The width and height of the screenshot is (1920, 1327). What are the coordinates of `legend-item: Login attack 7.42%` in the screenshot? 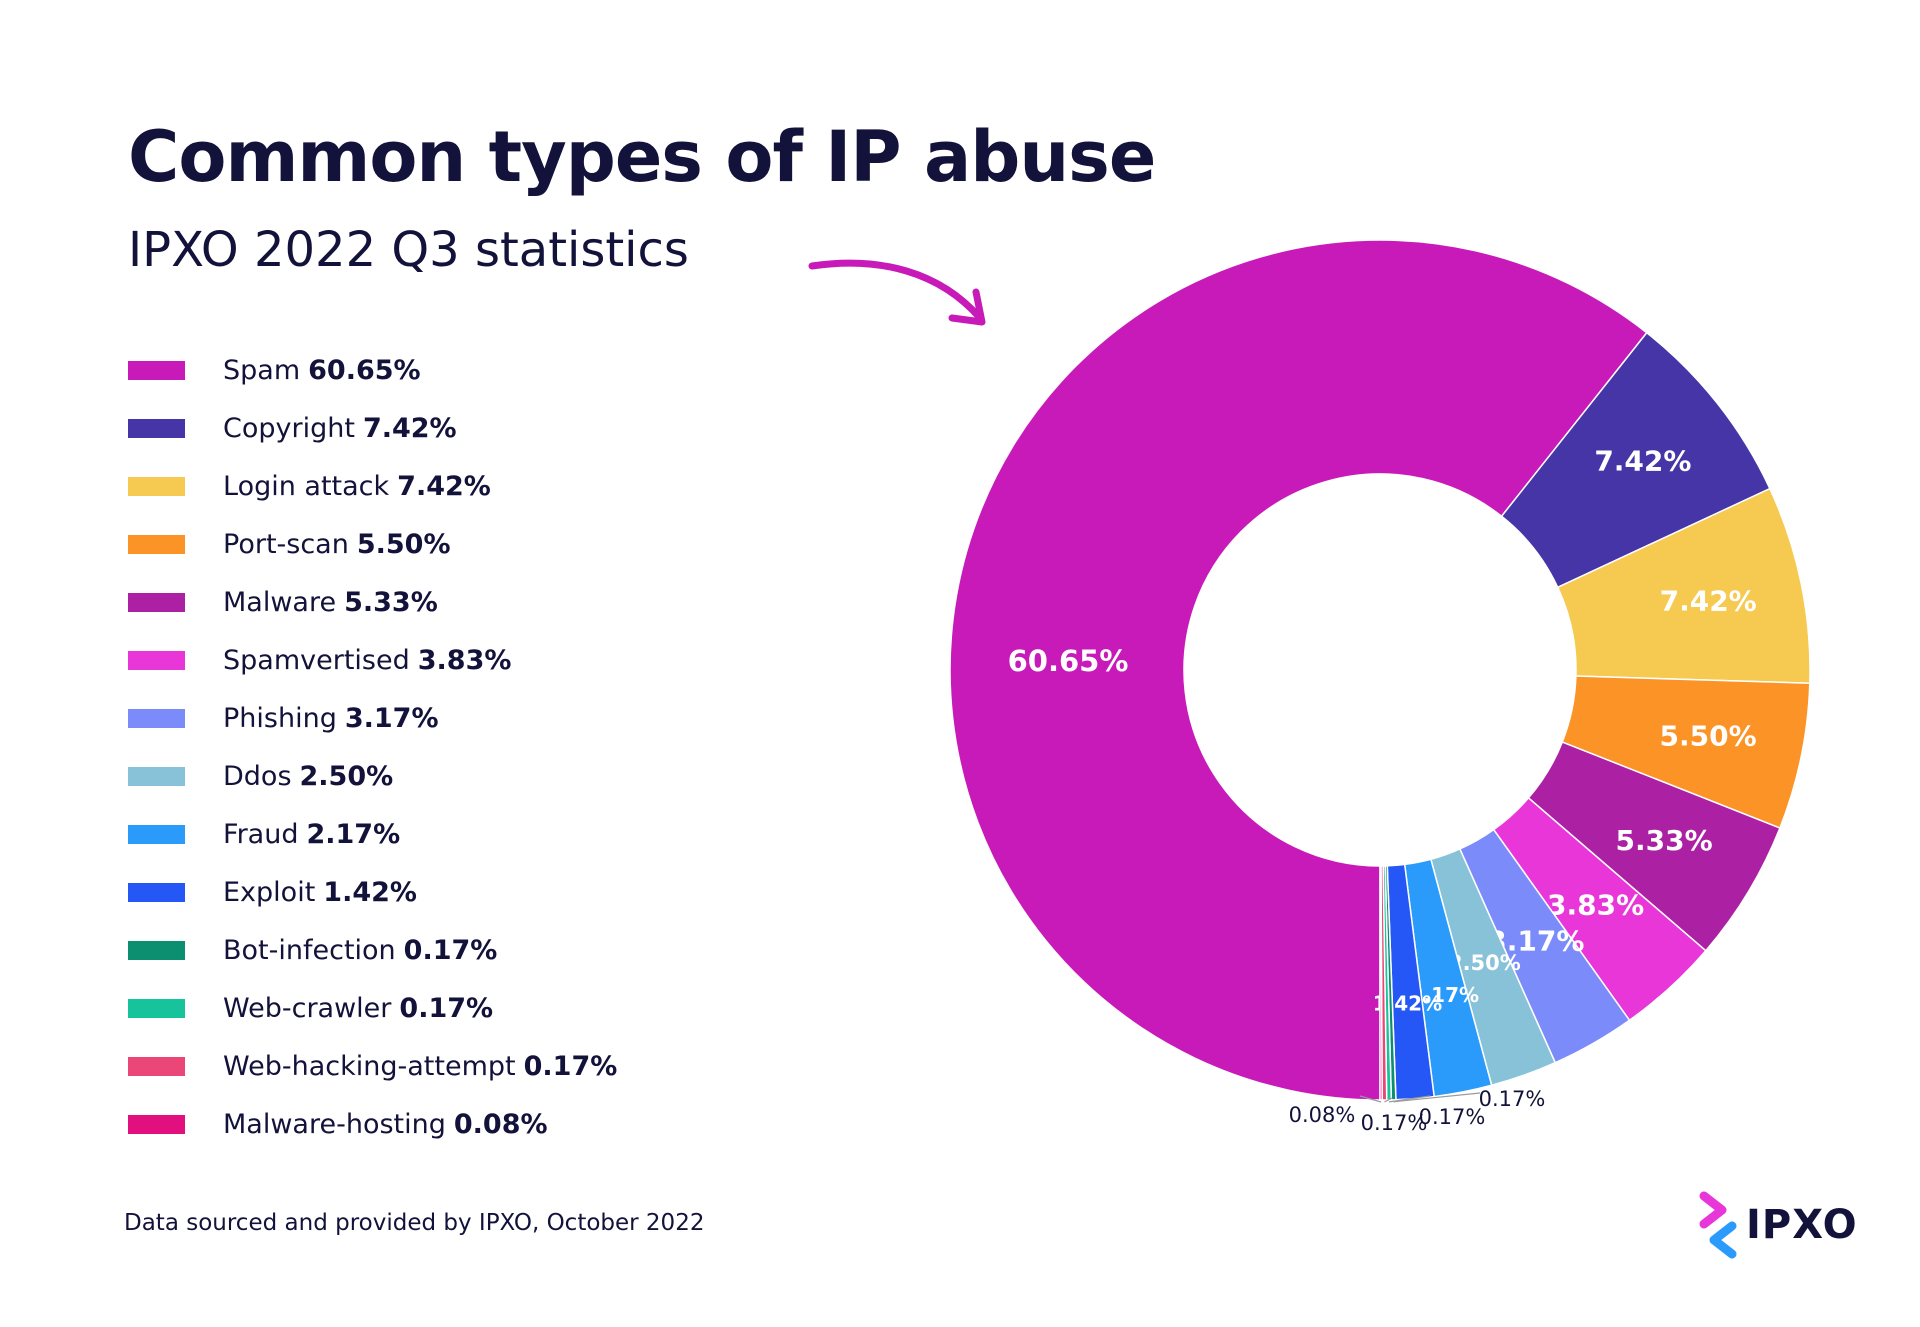 It's located at (448, 486).